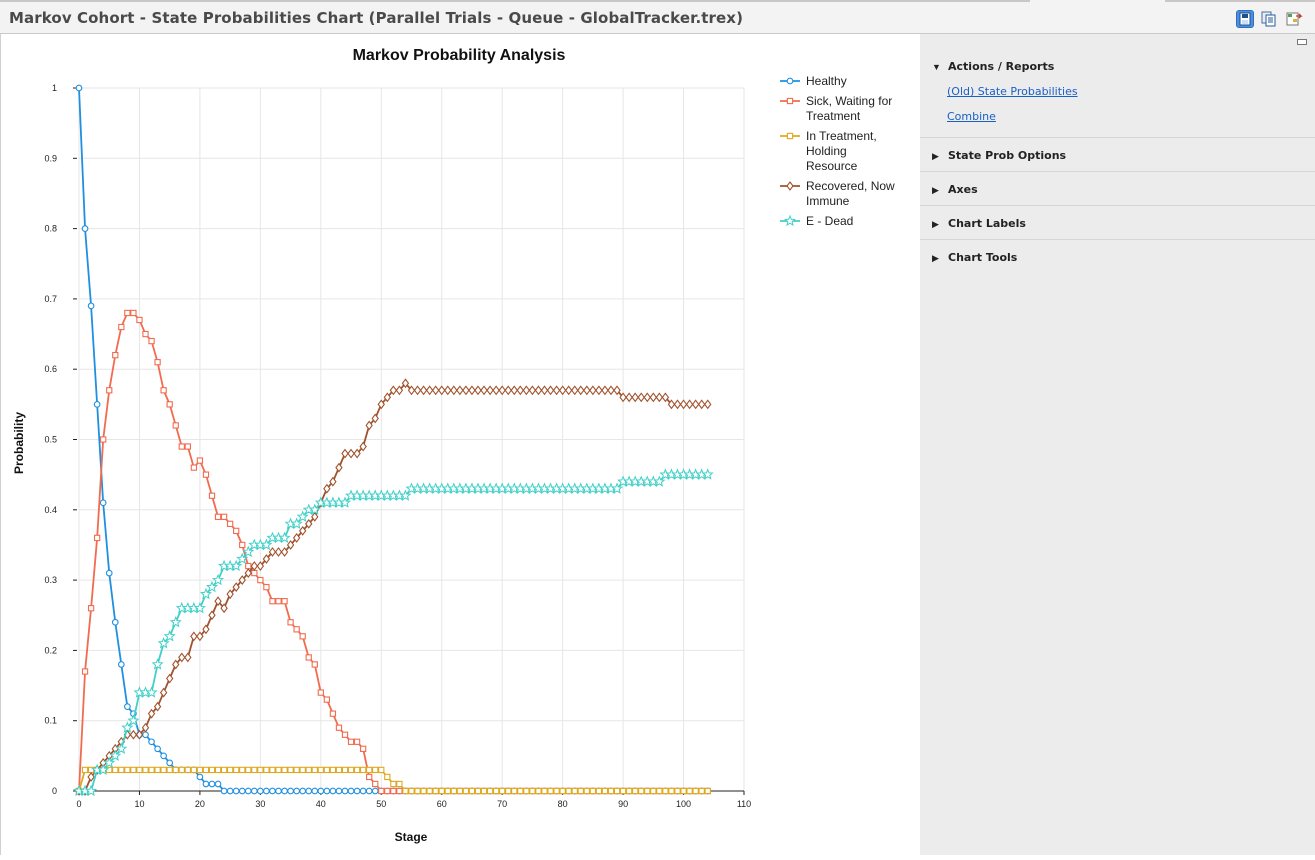 This screenshot has height=860, width=1315. What do you see at coordinates (442, 804) in the screenshot?
I see `x-tick-label: 60` at bounding box center [442, 804].